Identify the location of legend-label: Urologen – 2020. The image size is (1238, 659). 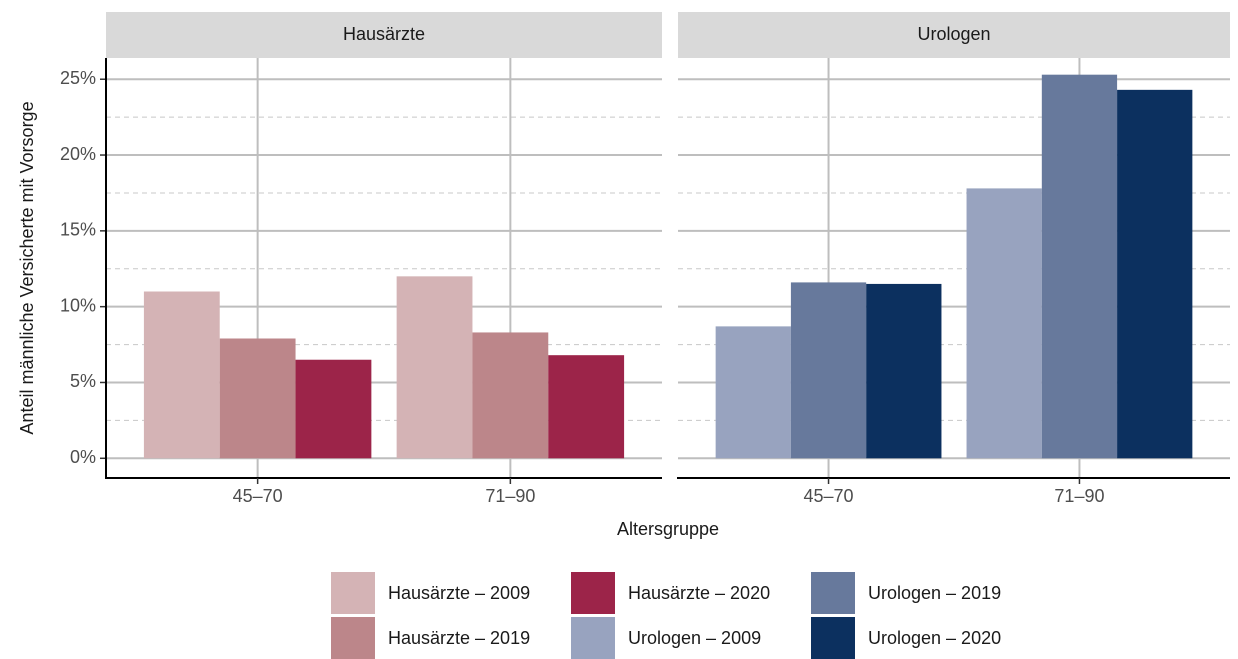
(934, 638).